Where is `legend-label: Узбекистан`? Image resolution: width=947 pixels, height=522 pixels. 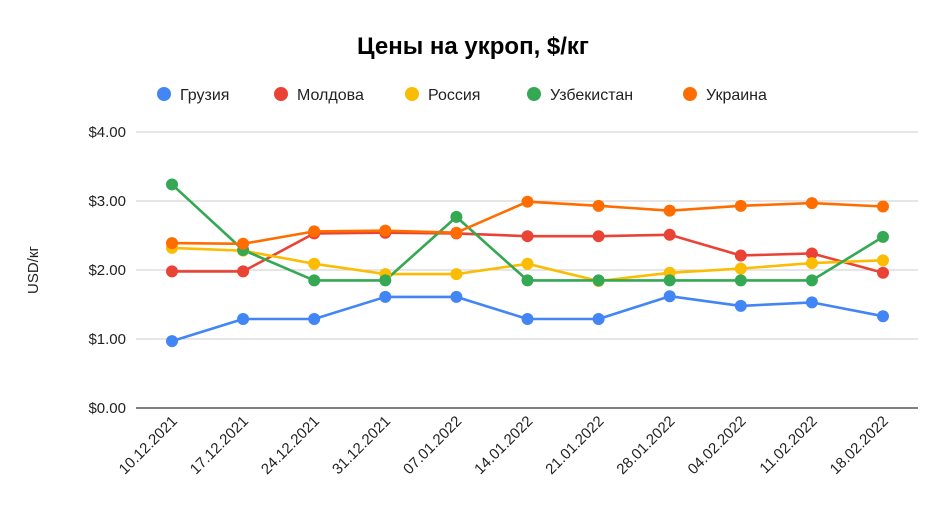 legend-label: Узбекистан is located at coordinates (591, 95).